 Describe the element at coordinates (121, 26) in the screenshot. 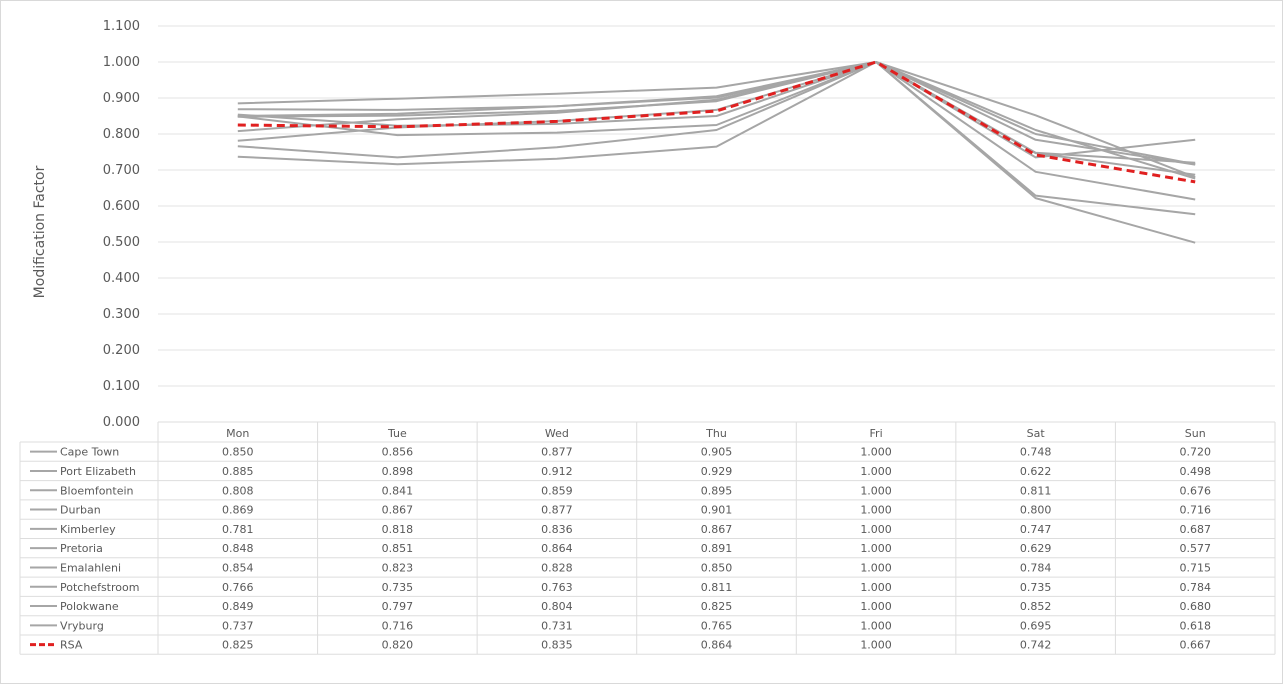

I see `y-tick-label: 1.100` at that location.